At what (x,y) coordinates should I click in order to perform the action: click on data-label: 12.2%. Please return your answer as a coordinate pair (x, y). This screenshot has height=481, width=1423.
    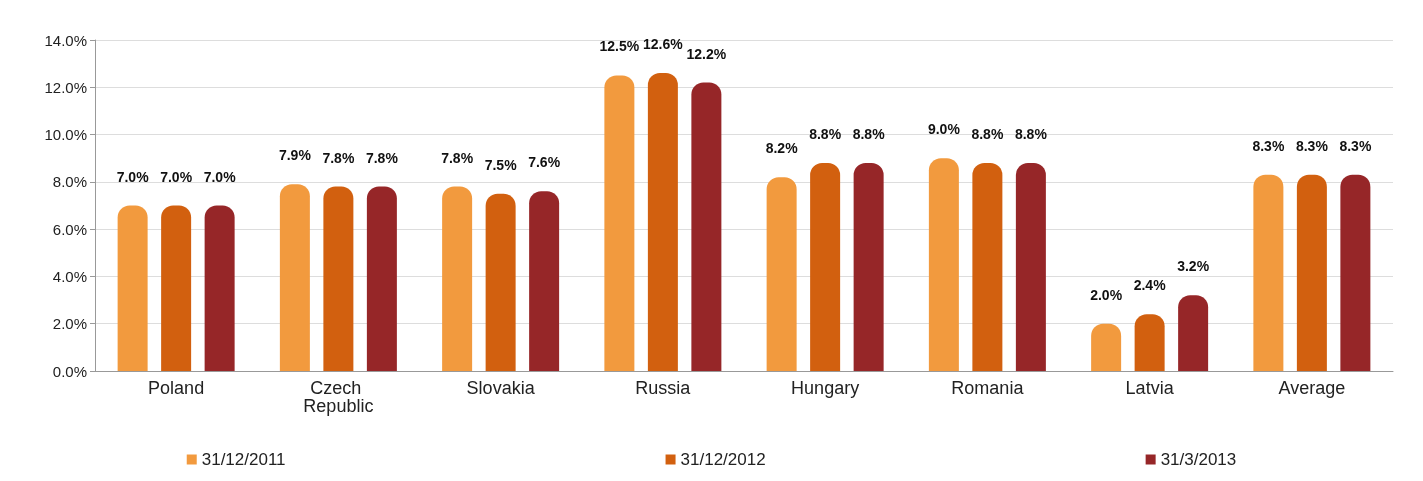
    Looking at the image, I should click on (706, 53).